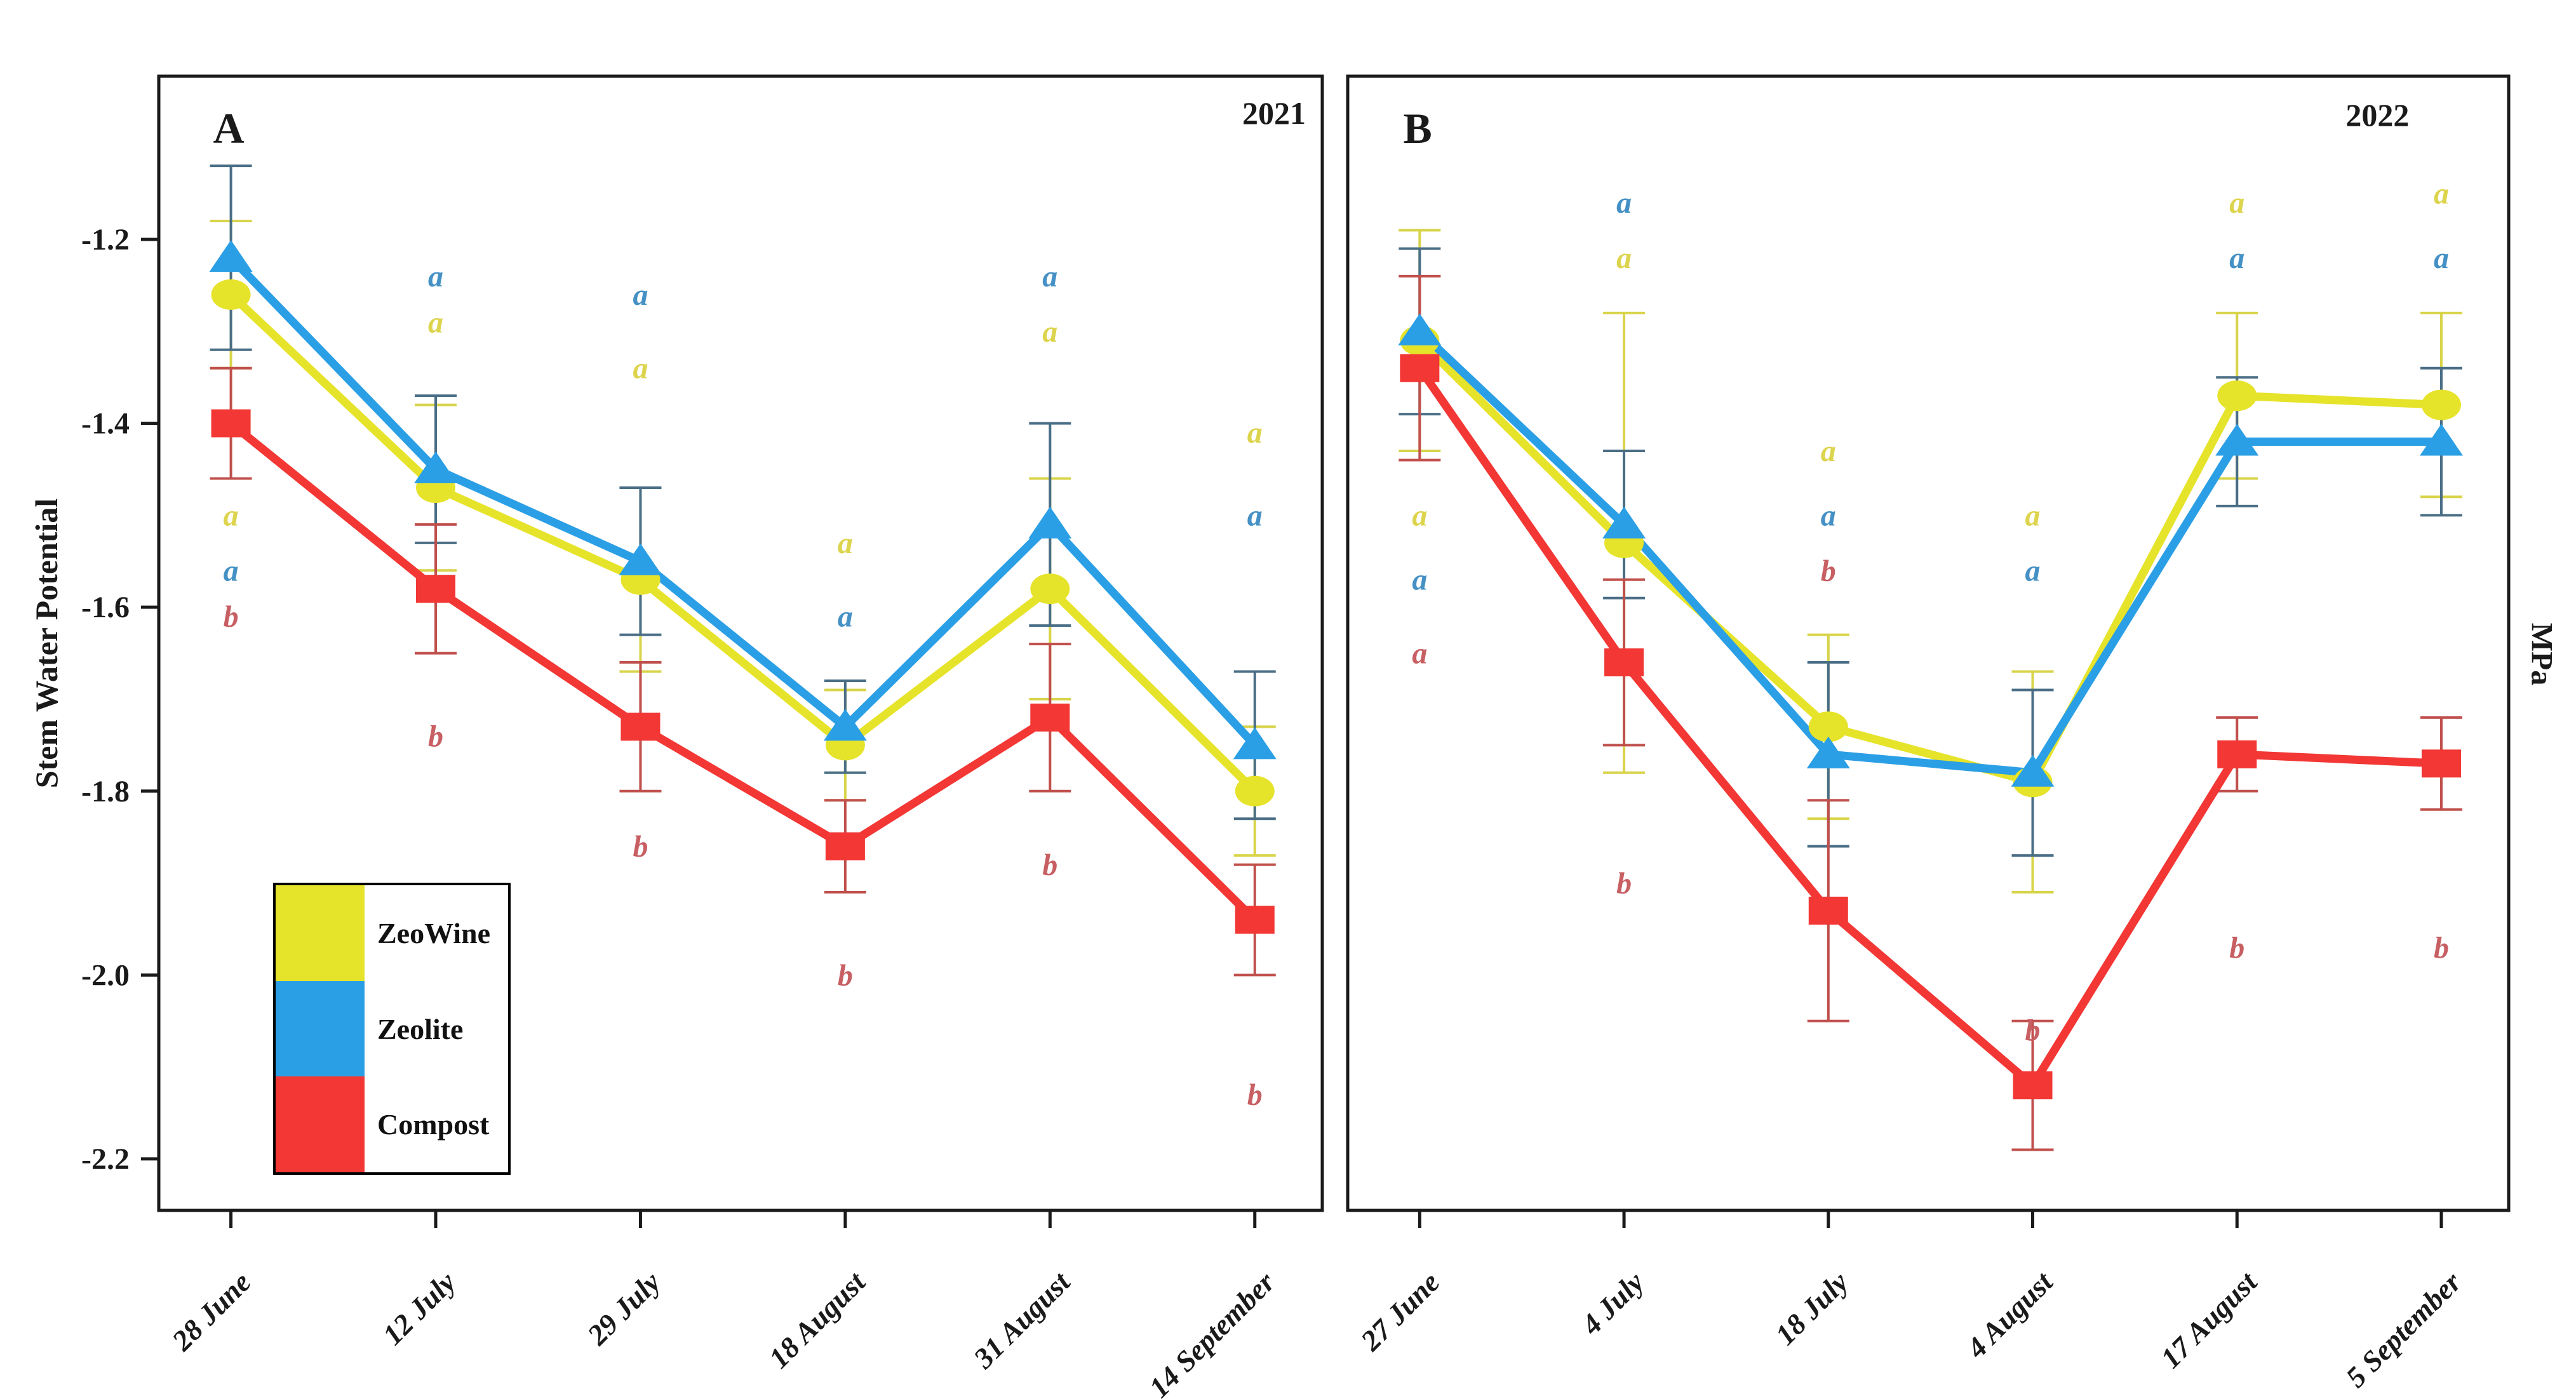 The height and width of the screenshot is (1399, 2576). Describe the element at coordinates (1400, 1311) in the screenshot. I see `x-tick-label: 27 June` at that location.